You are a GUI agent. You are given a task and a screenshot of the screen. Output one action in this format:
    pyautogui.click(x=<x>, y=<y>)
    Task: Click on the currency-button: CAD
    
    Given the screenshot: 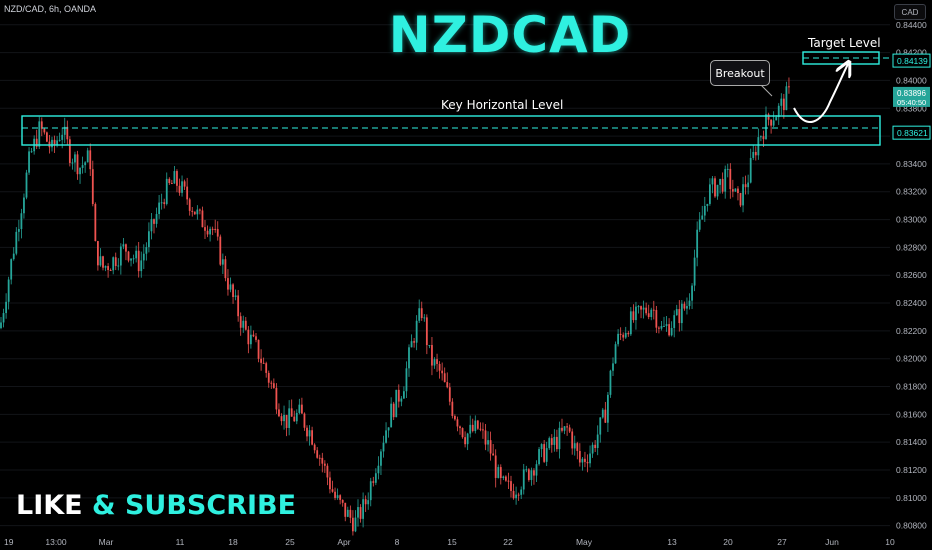 What is the action you would take?
    pyautogui.click(x=910, y=12)
    